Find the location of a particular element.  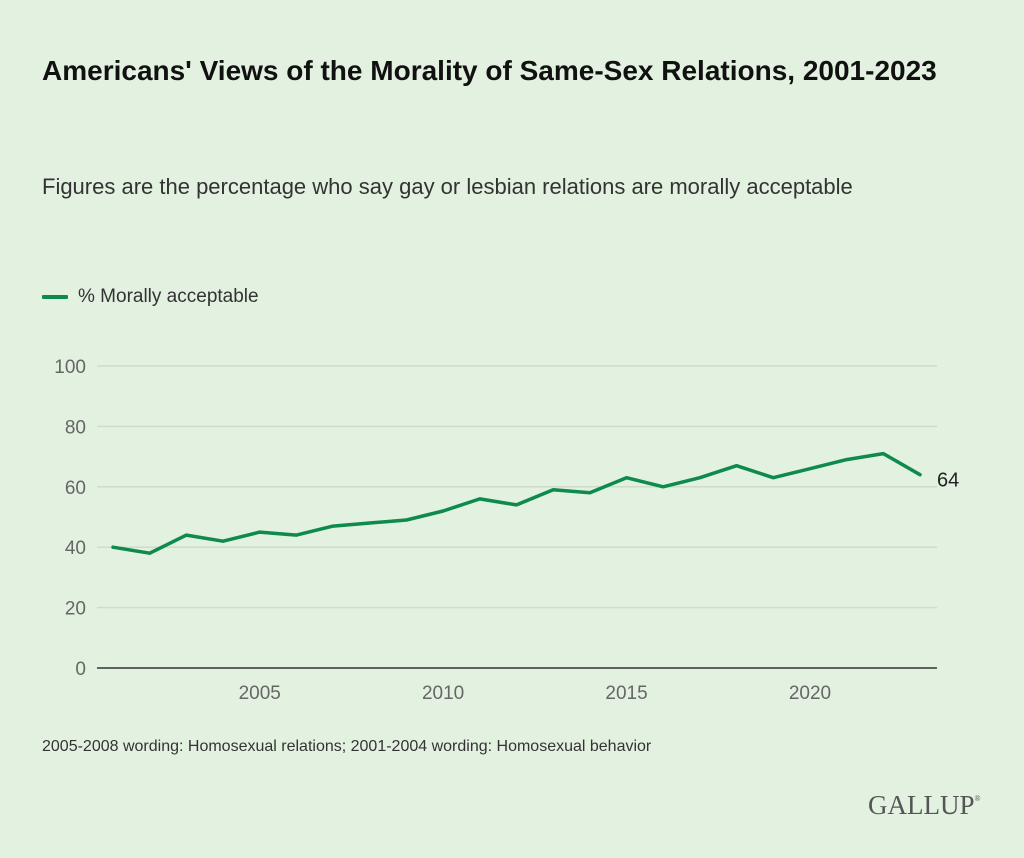

data-point-2017 is located at coordinates (700, 478).